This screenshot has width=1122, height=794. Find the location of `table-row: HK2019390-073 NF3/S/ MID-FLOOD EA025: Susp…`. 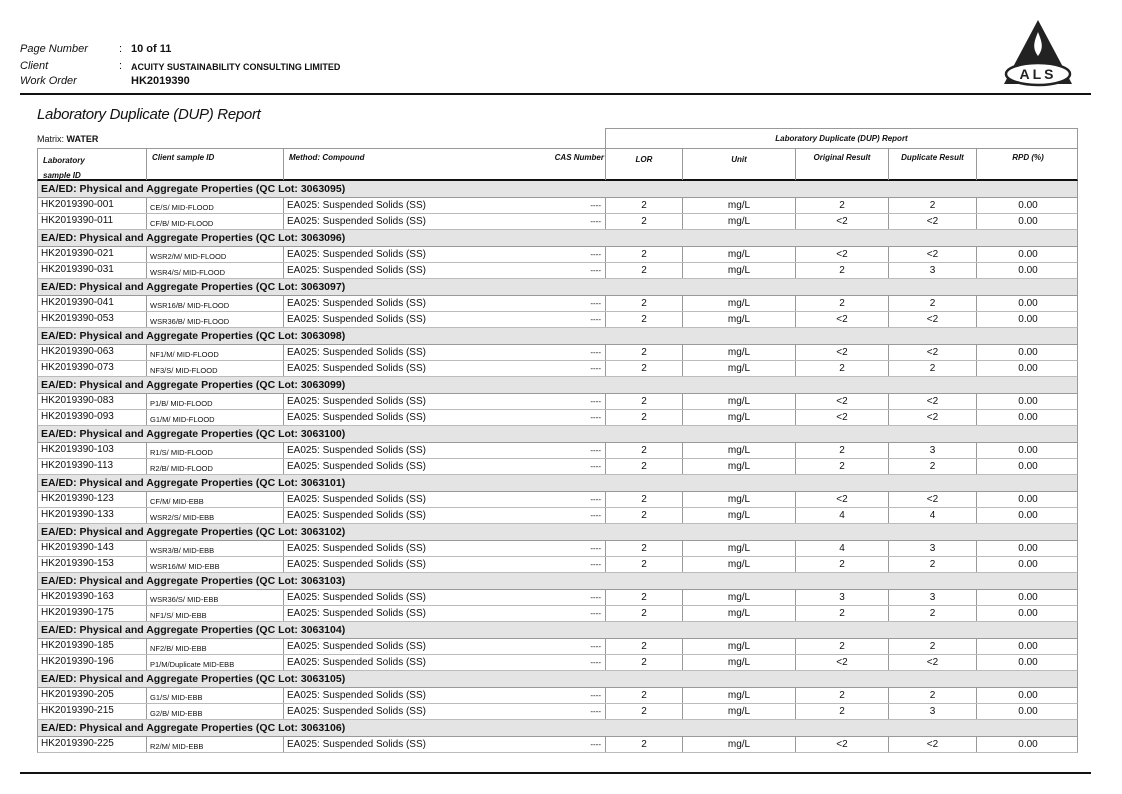

table-row: HK2019390-073 NF3/S/ MID-FLOOD EA025: Susp… is located at coordinates (557, 369).